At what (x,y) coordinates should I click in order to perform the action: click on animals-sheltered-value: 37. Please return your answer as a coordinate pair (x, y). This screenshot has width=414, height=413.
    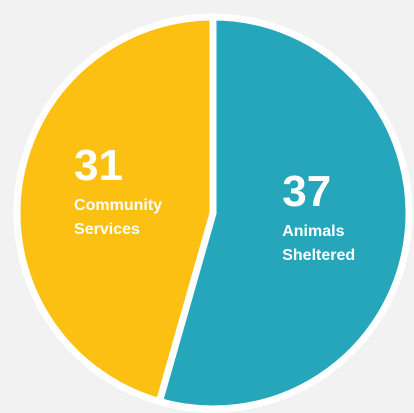
    Looking at the image, I should click on (306, 191).